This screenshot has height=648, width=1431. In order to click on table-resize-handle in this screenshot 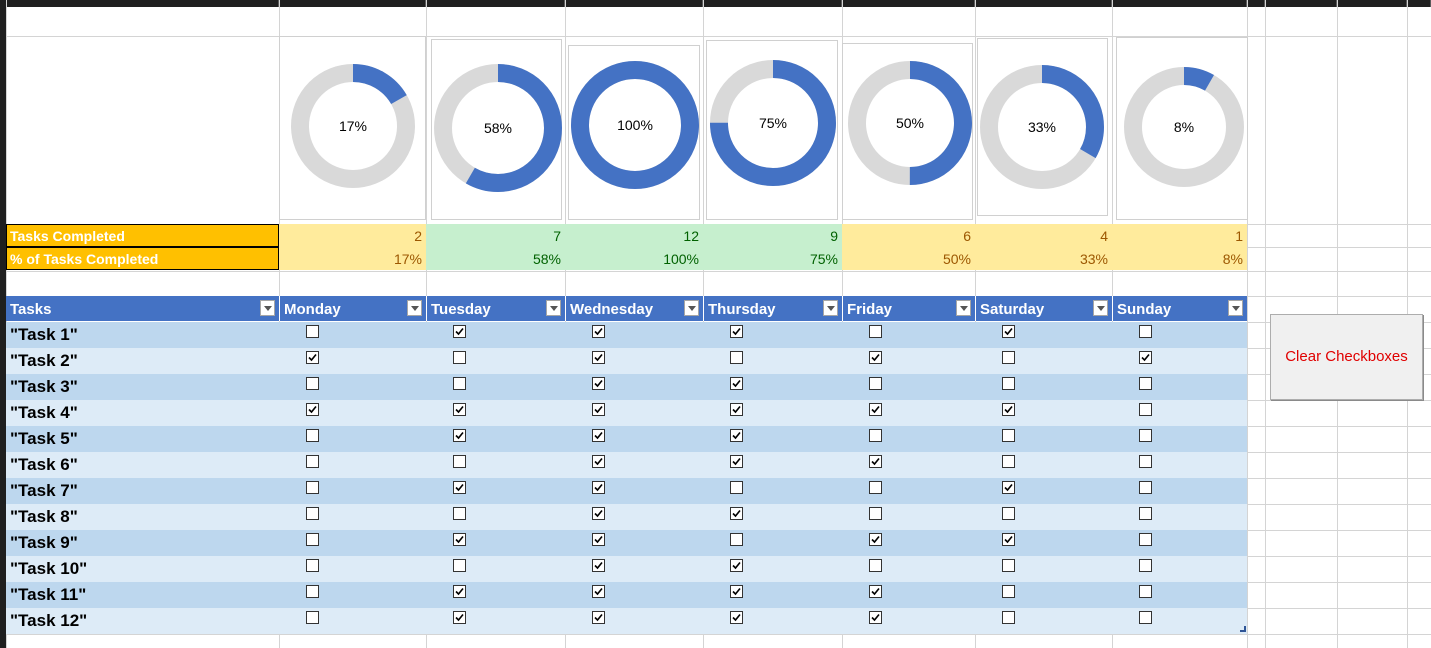, I will do `click(1243, 629)`.